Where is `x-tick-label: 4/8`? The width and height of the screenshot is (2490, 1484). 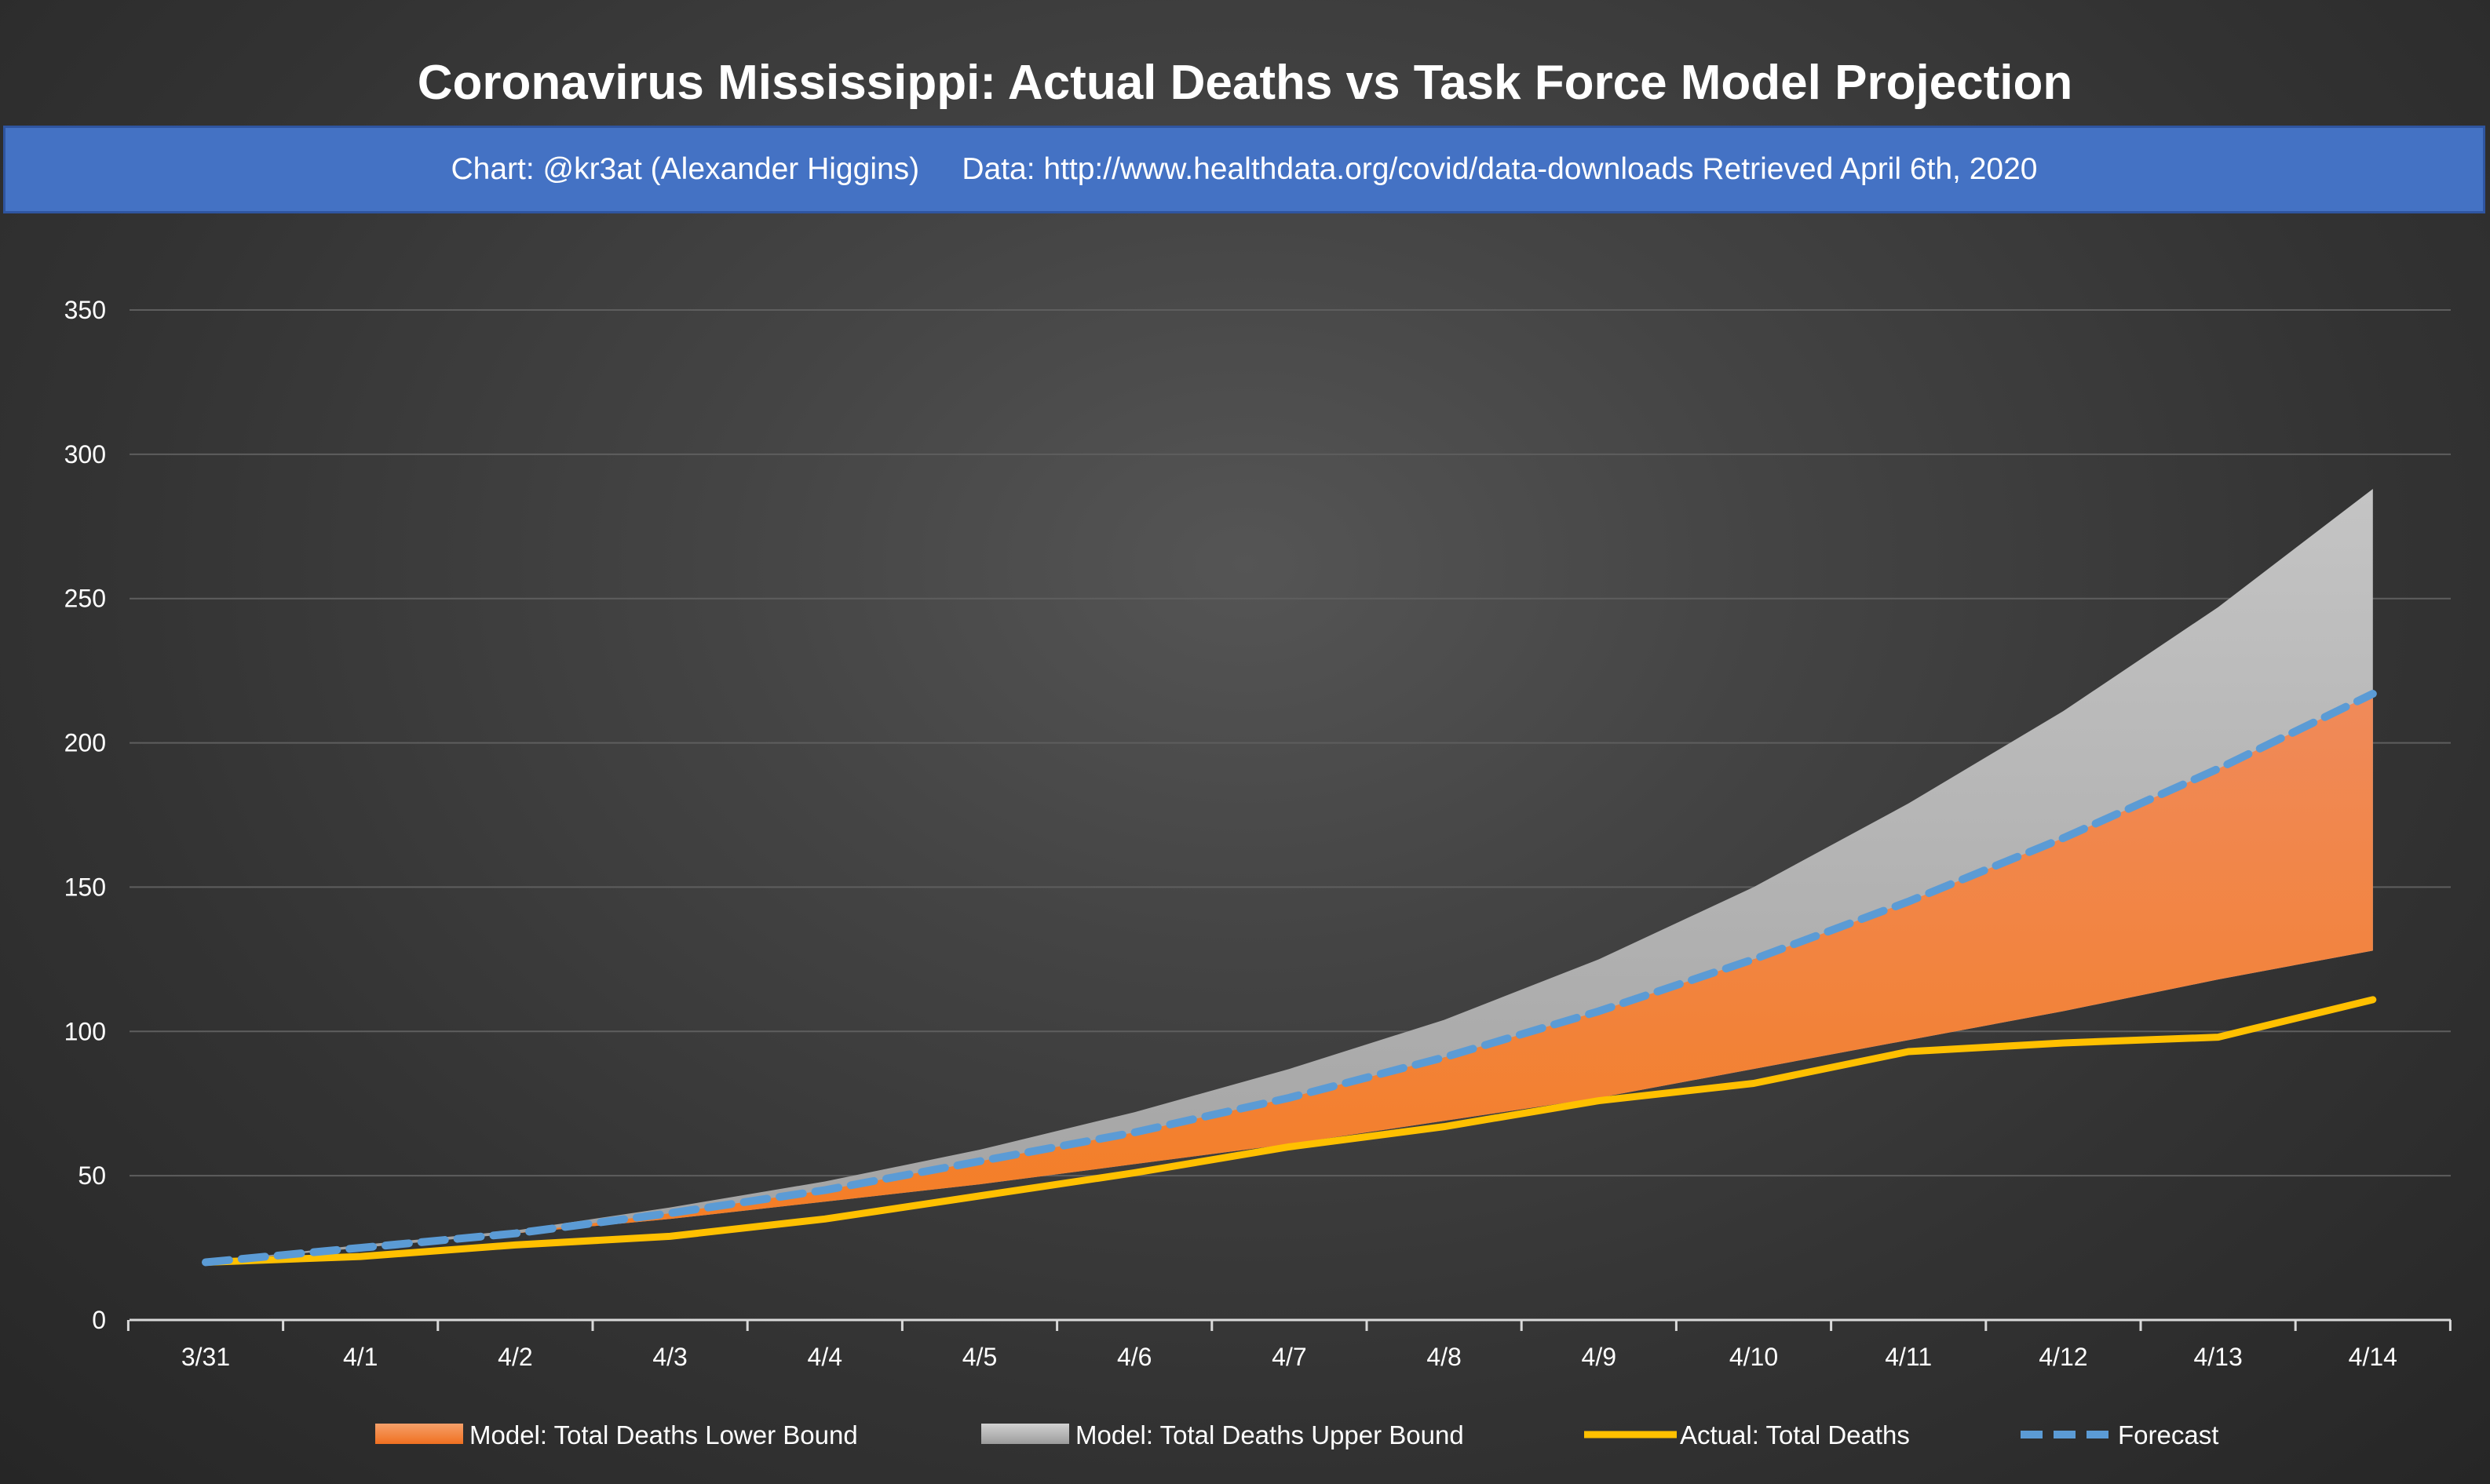 x-tick-label: 4/8 is located at coordinates (1443, 1357).